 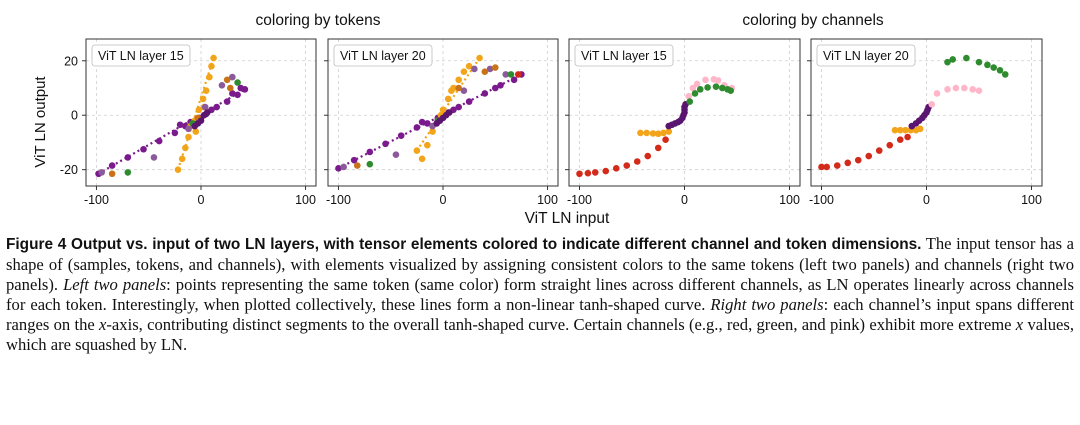 What do you see at coordinates (429, 121) in the screenshot?
I see `series-trend-line` at bounding box center [429, 121].